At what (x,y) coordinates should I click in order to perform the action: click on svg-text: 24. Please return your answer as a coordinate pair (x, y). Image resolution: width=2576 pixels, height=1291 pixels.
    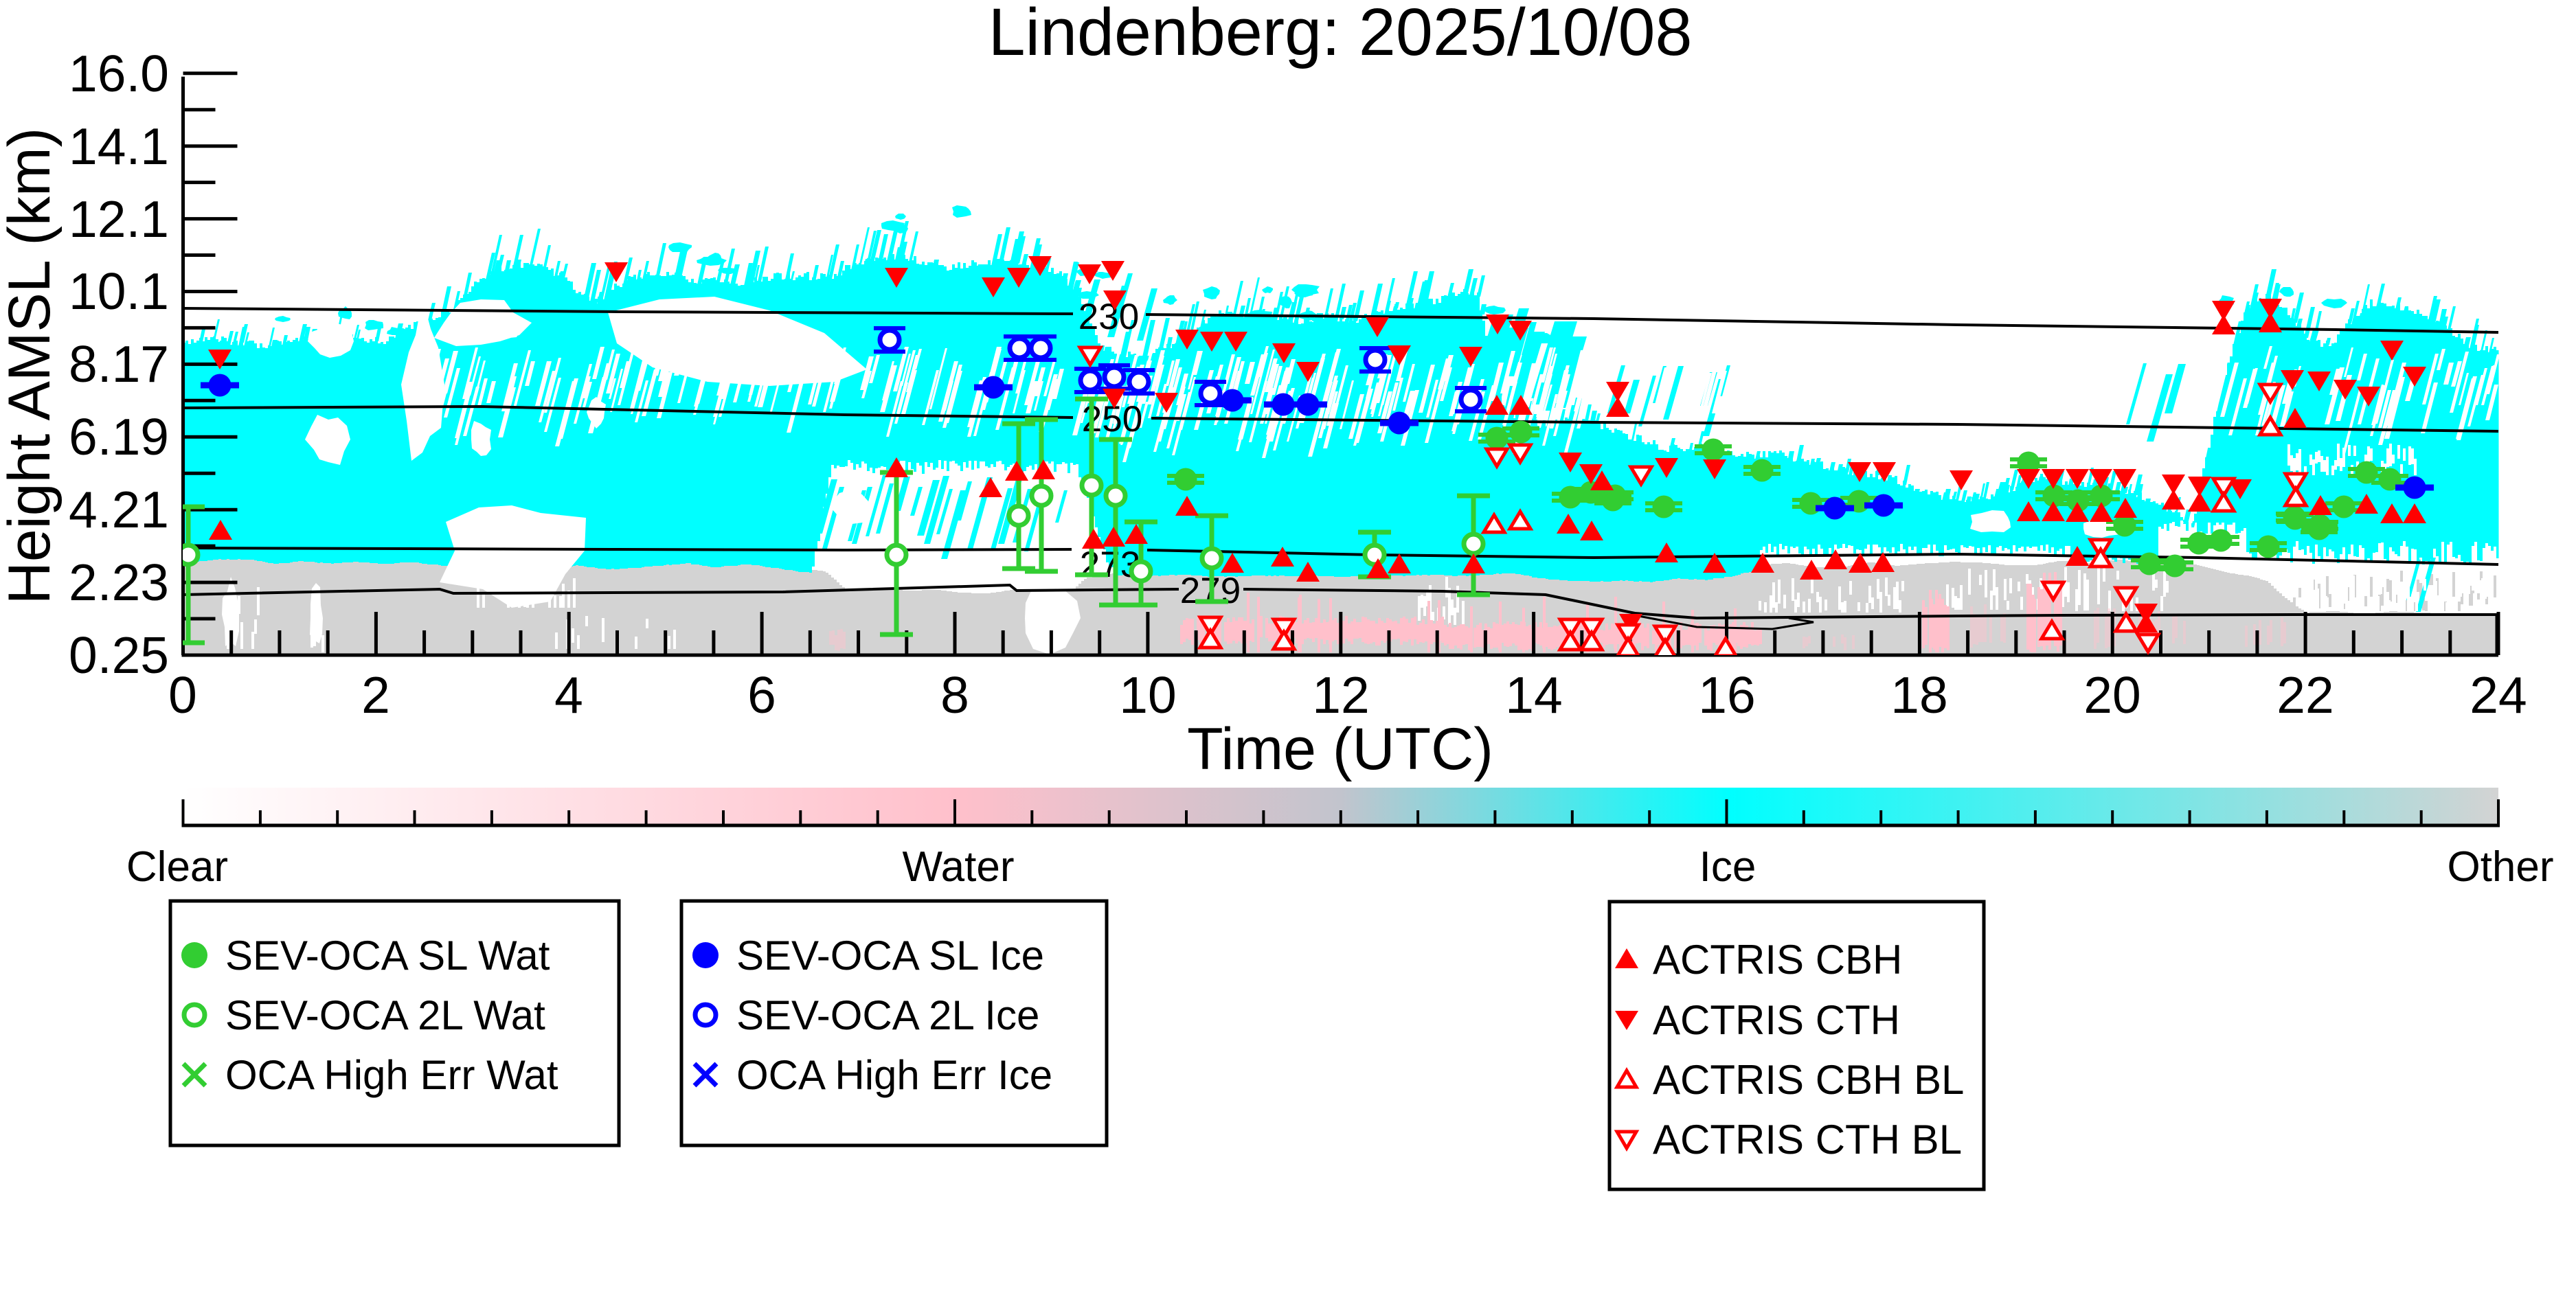
    Looking at the image, I should click on (2498, 695).